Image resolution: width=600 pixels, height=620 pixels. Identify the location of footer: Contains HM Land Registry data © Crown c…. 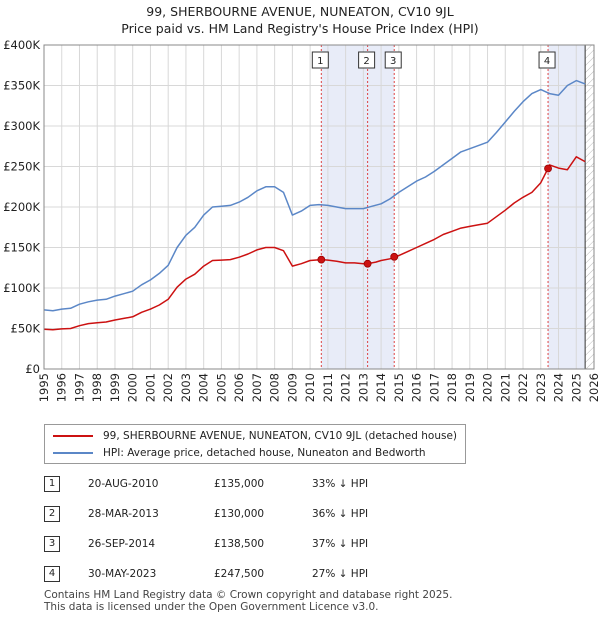
(248, 601).